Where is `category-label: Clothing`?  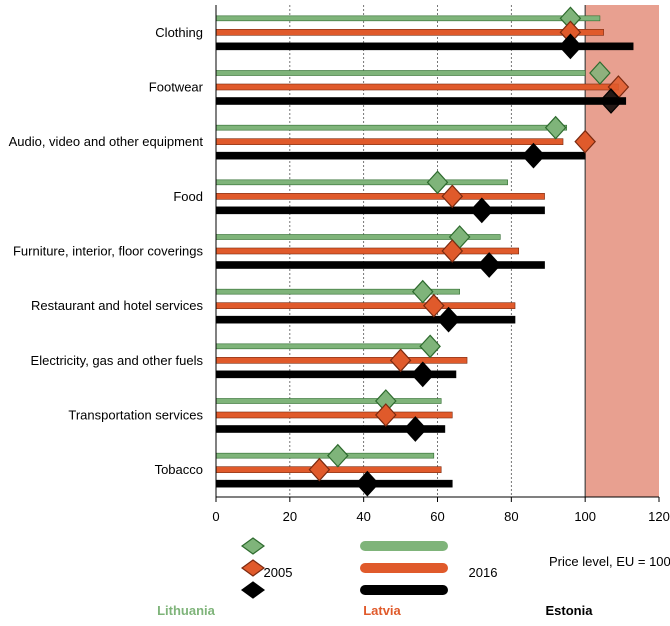 category-label: Clothing is located at coordinates (179, 32).